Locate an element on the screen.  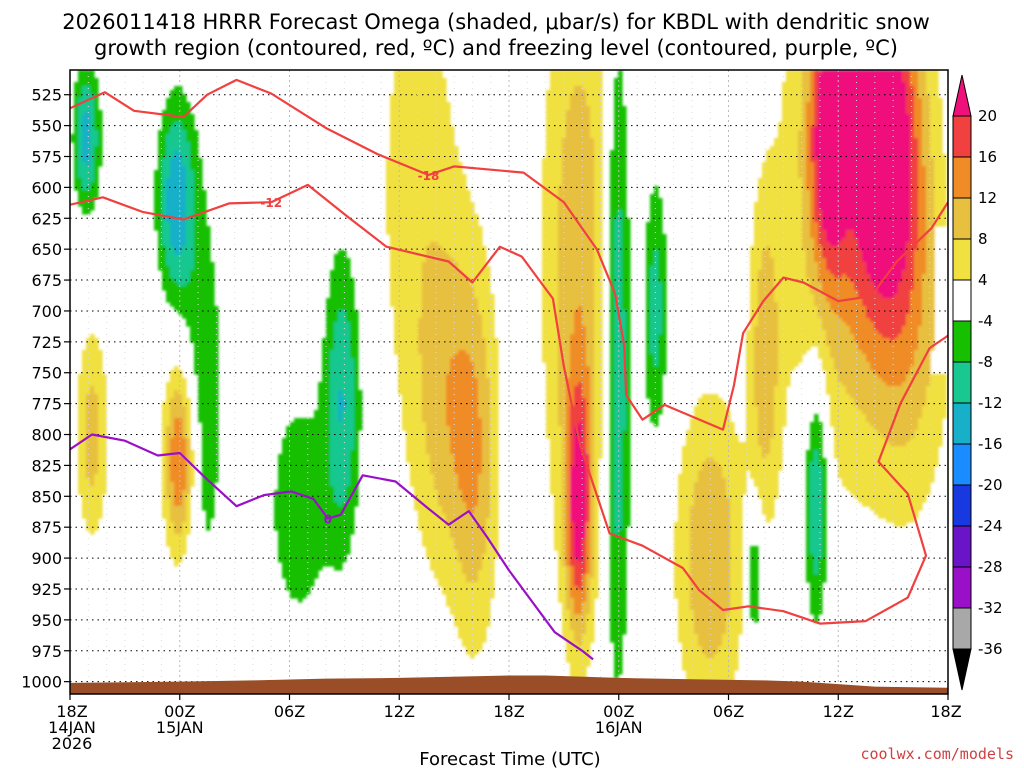
colorbar-label: -16 is located at coordinates (990, 444).